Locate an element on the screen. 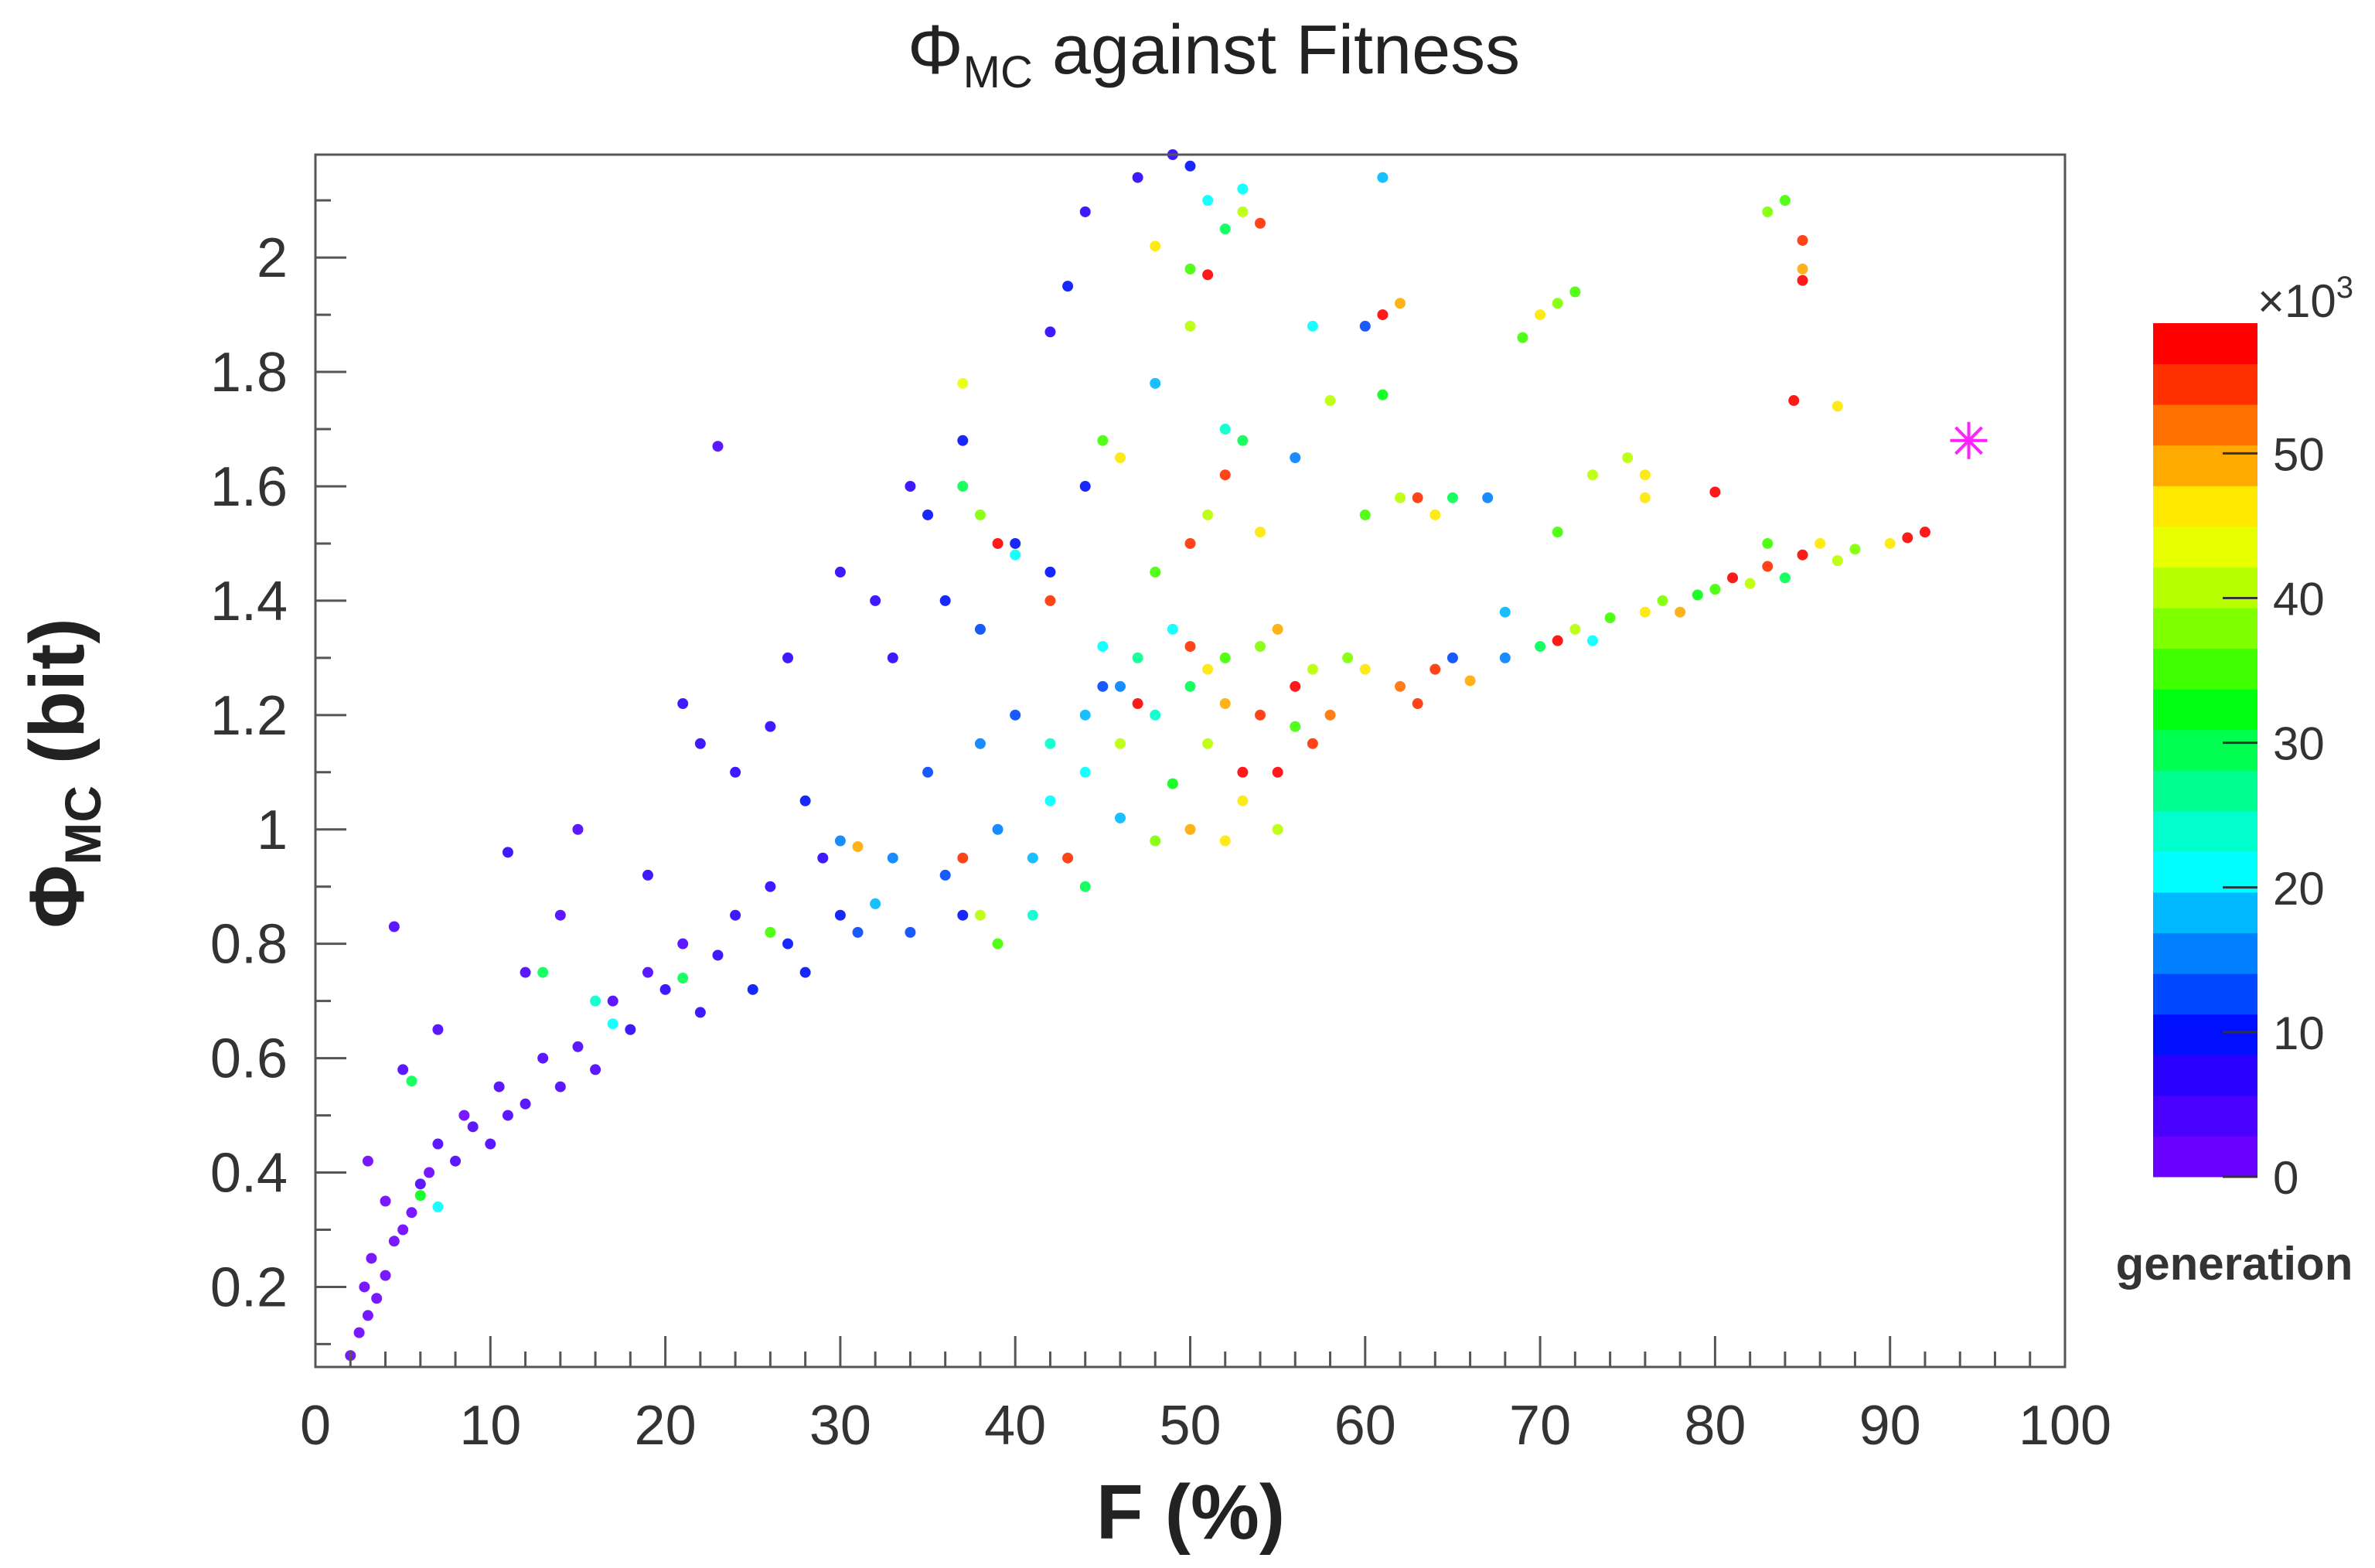  colorbar: 0 10 20 30 40 50 is located at coordinates (2239, 763).